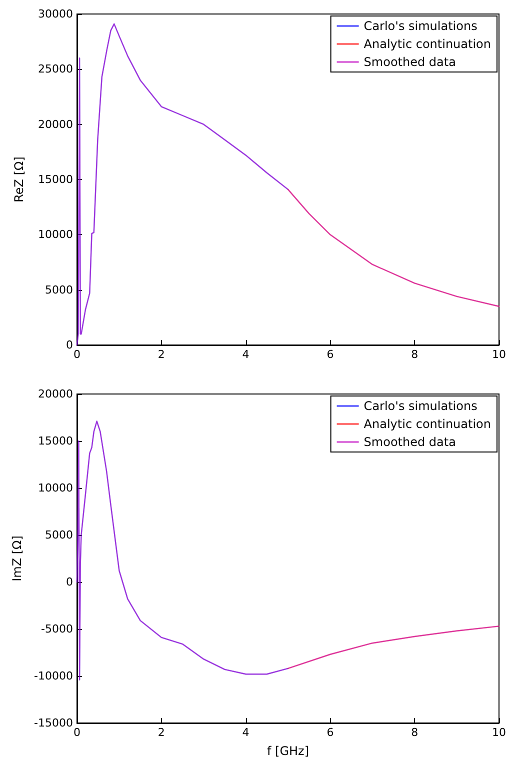 This screenshot has height=762, width=509. Describe the element at coordinates (17, 559) in the screenshot. I see `y-axis-title: ImZ [Ω]` at that location.